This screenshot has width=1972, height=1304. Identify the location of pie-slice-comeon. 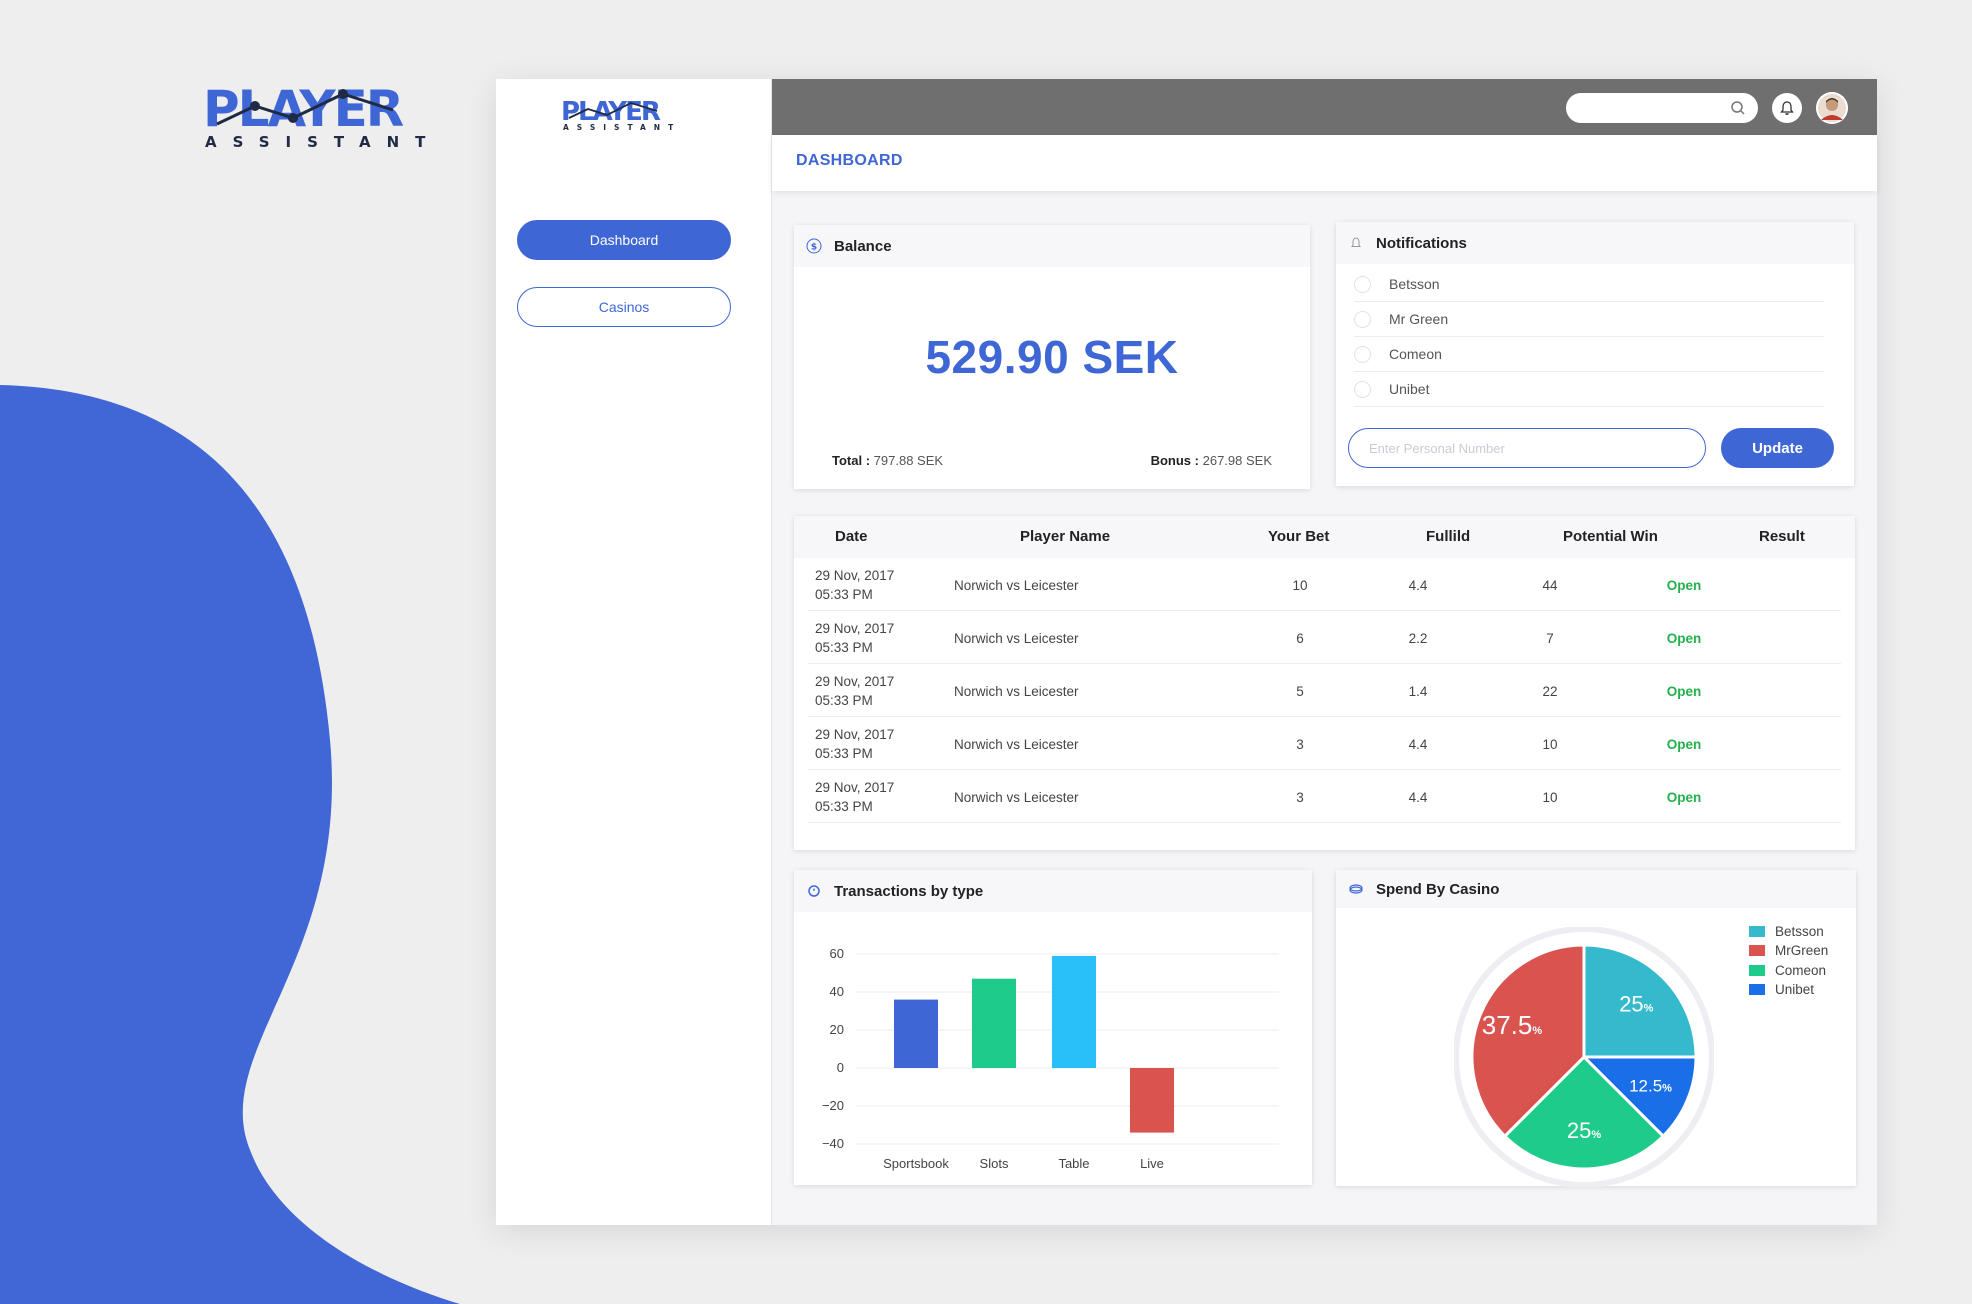
(1584, 1112).